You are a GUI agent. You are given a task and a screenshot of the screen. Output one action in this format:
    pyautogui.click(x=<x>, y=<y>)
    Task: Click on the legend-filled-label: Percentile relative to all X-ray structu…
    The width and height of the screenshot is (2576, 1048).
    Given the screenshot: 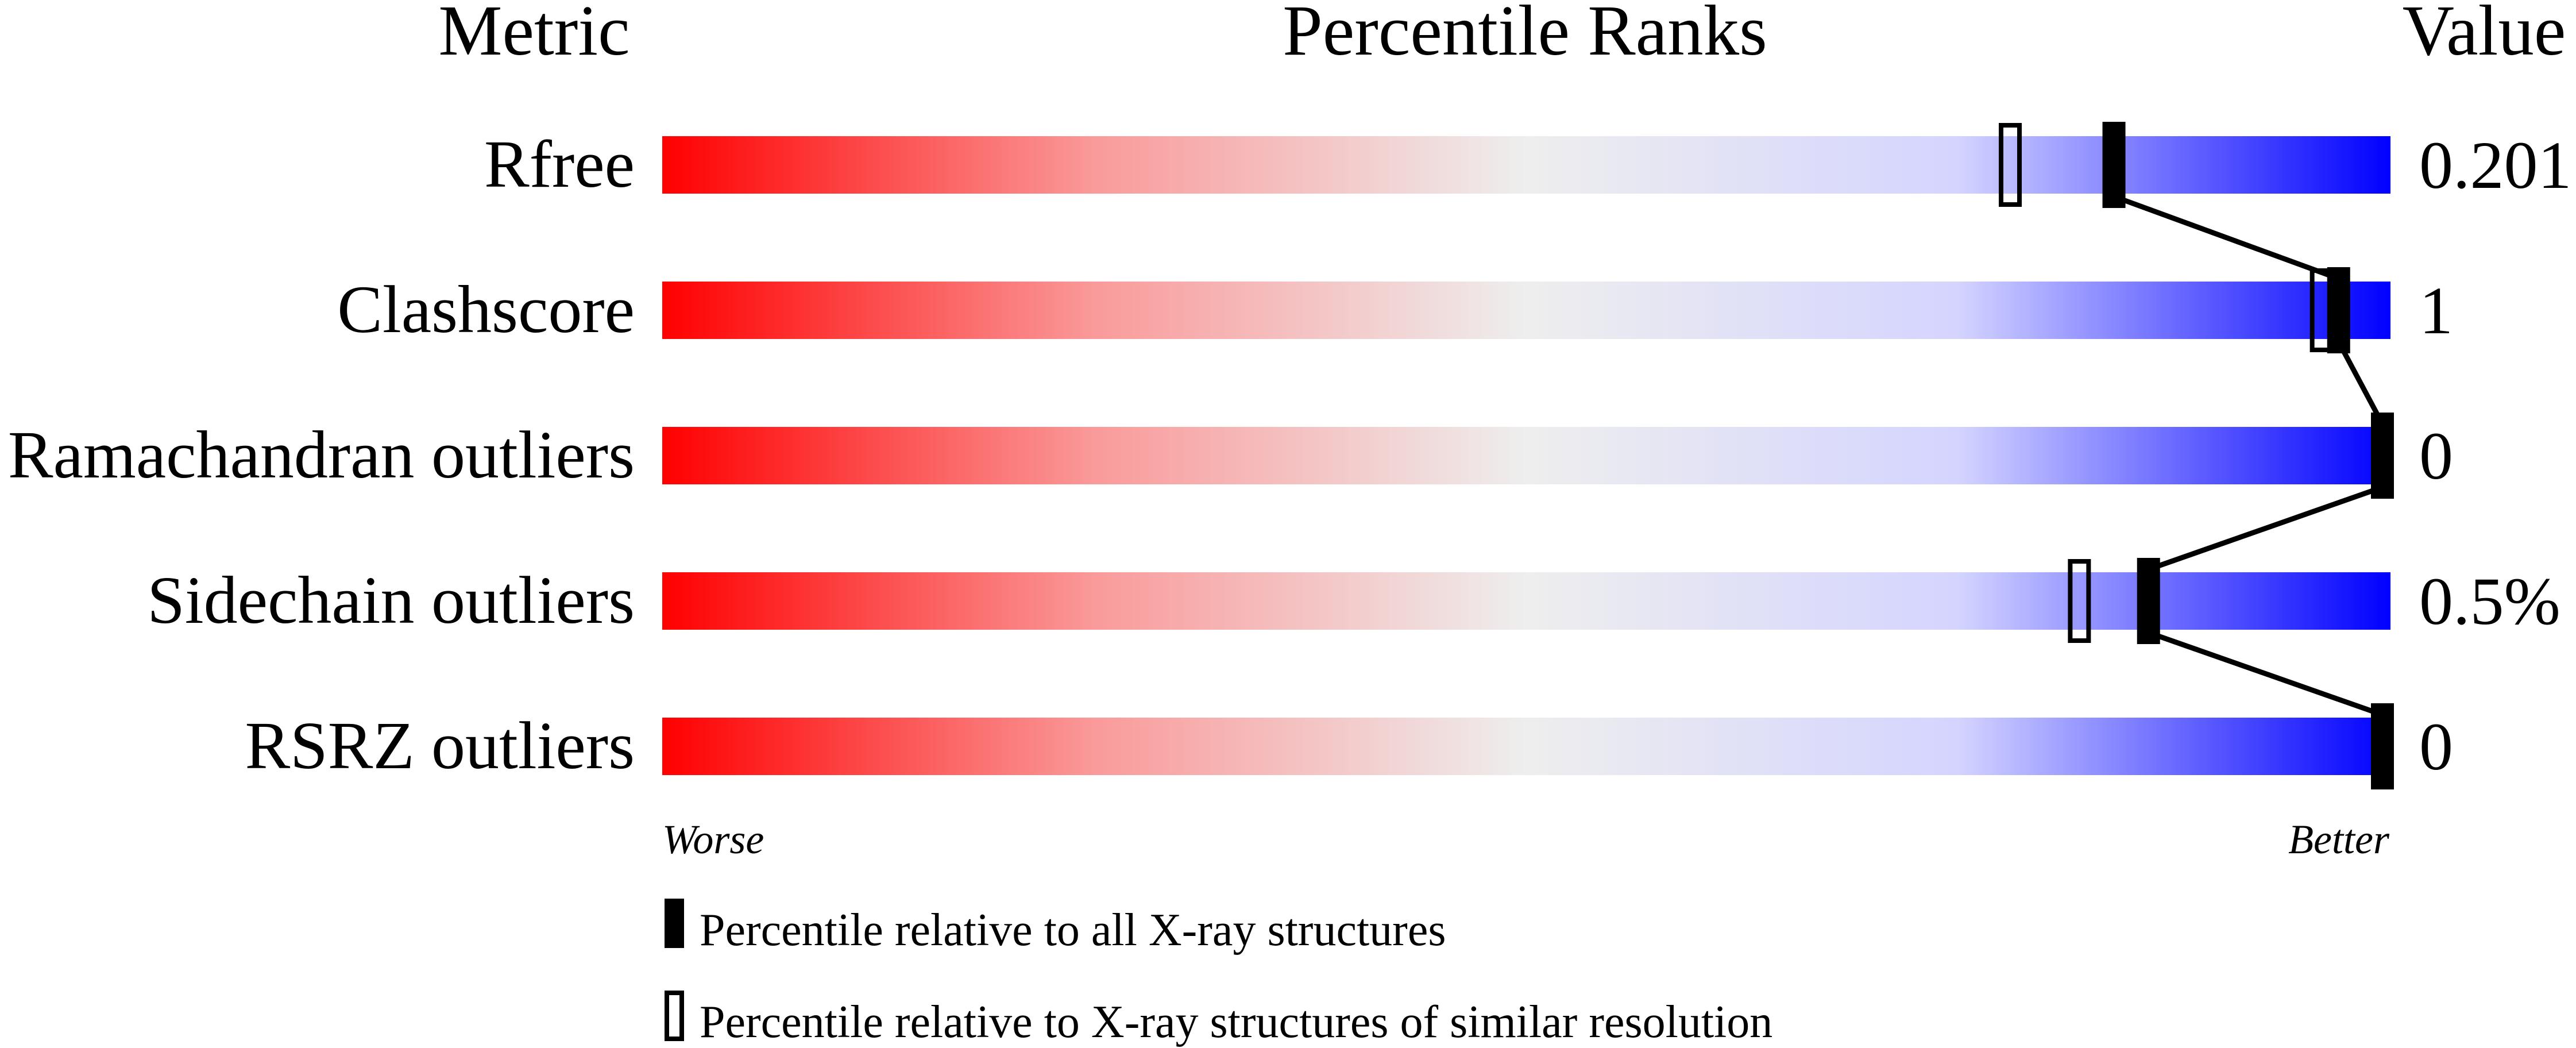 What is the action you would take?
    pyautogui.click(x=1073, y=930)
    